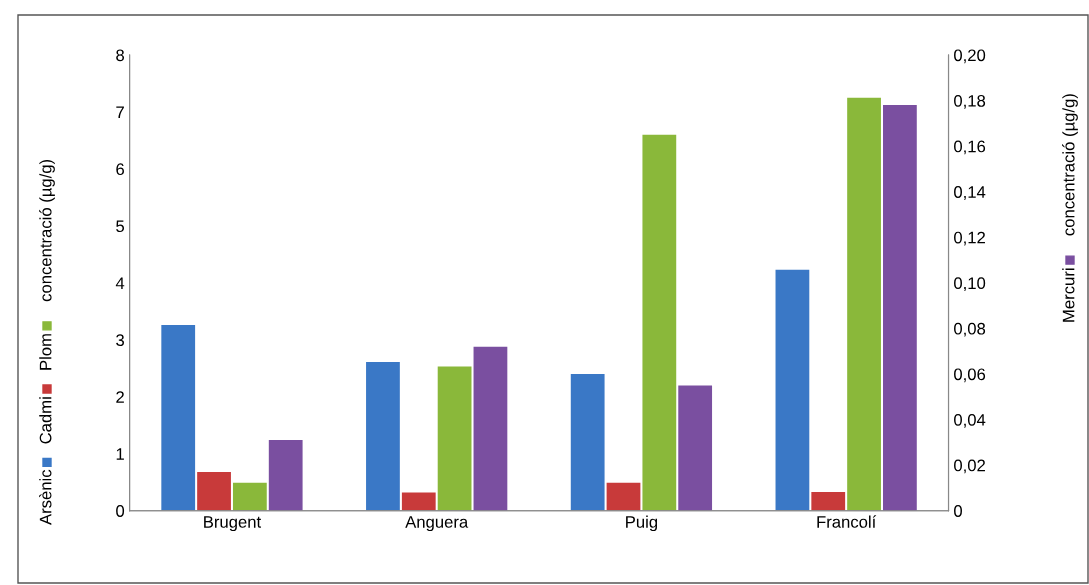  Describe the element at coordinates (120, 55) in the screenshot. I see `y-tick-label: 8` at that location.